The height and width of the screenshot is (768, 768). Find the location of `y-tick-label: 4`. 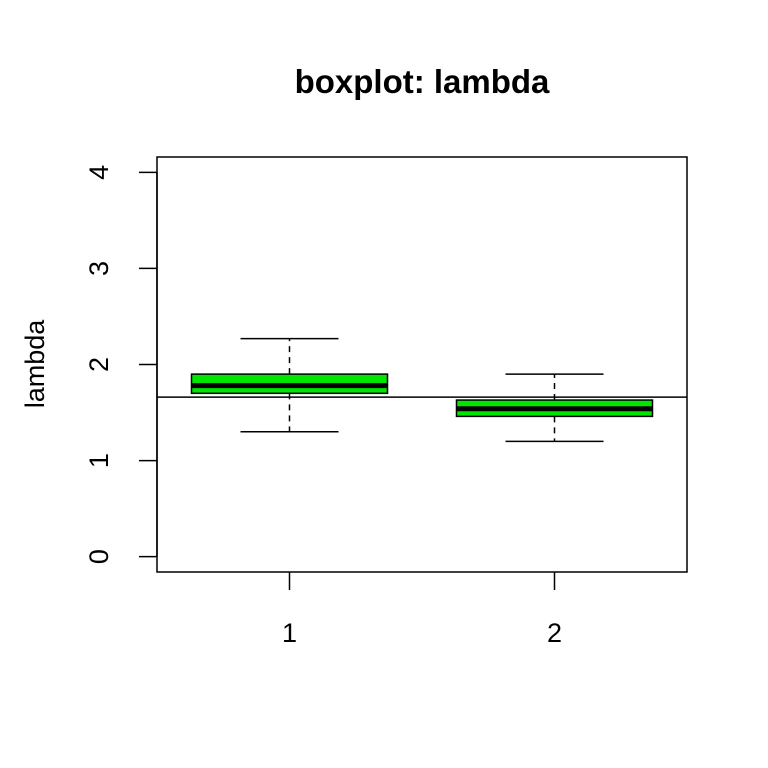

y-tick-label: 4 is located at coordinates (99, 172).